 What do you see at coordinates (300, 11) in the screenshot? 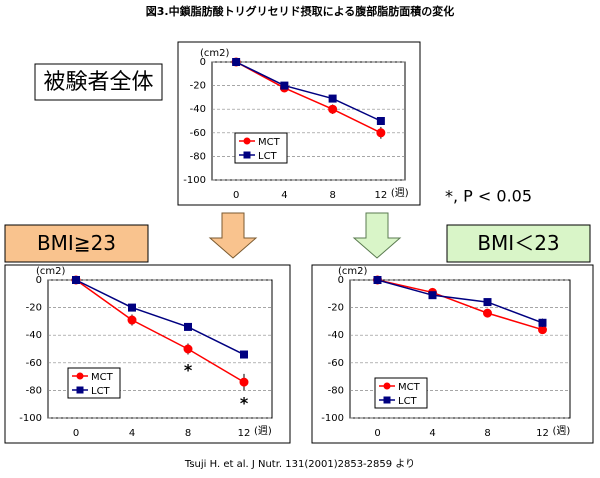
I see `figure-title: 図3.中鎖脂肪酸トリグリセリド摂取による腹部脂肪面積の変化` at bounding box center [300, 11].